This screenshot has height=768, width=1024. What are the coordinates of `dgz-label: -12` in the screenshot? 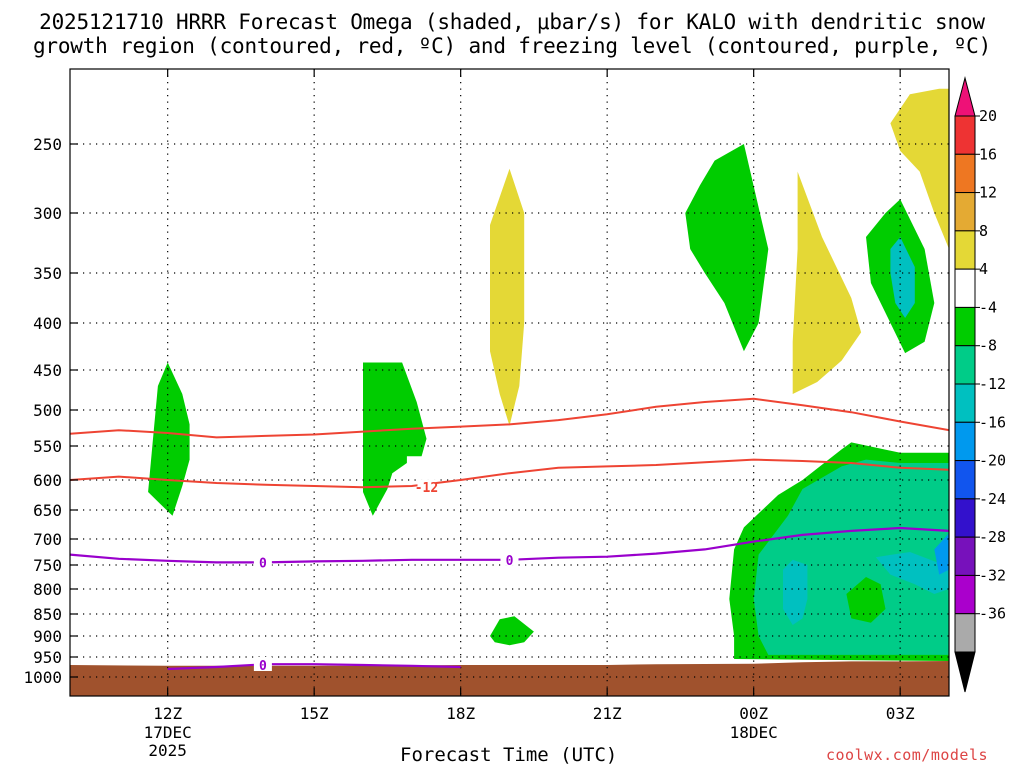 It's located at (426, 488).